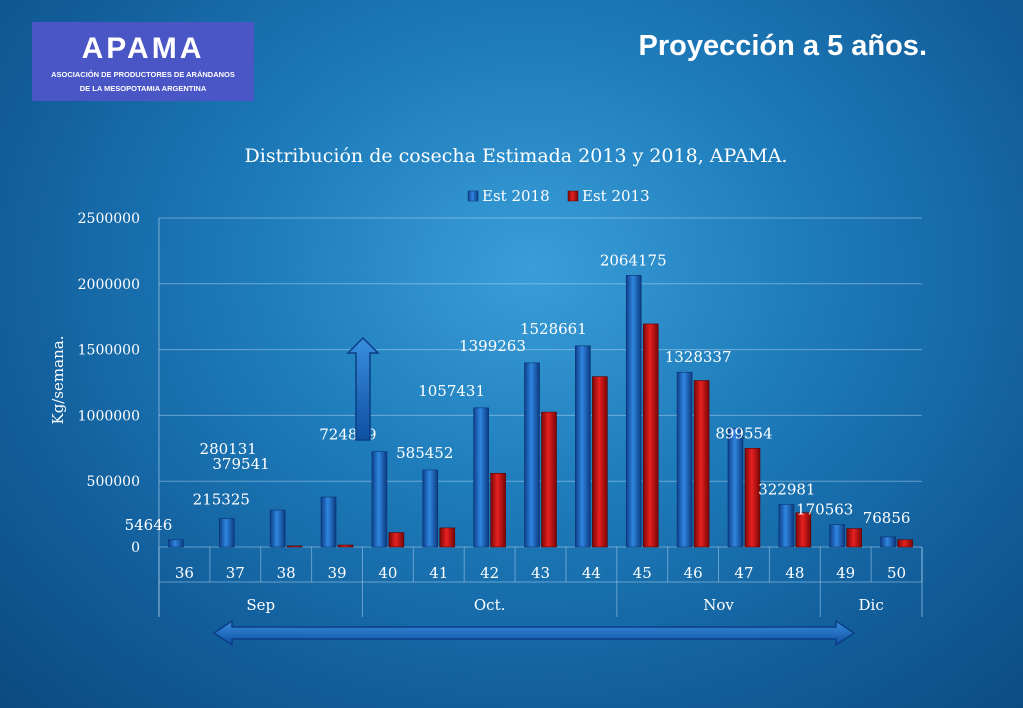  Describe the element at coordinates (573, 196) in the screenshot. I see `legend-swatch-est2013` at that location.